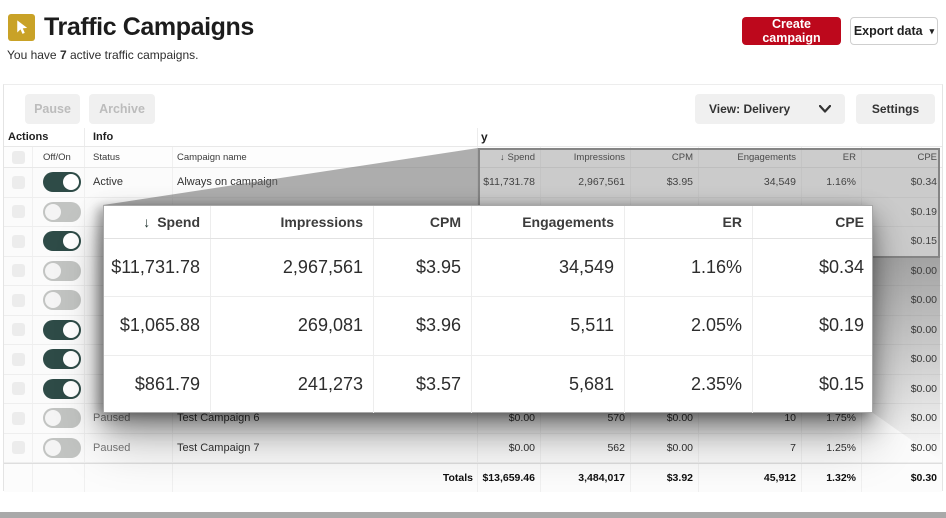  I want to click on column-header-er: ER, so click(832, 157).